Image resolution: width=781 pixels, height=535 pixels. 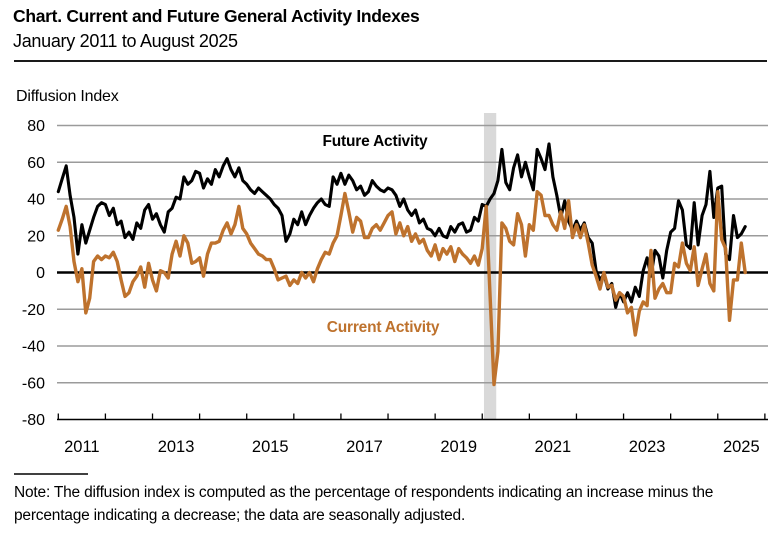 What do you see at coordinates (375, 141) in the screenshot?
I see `future-series-label: Future Activity` at bounding box center [375, 141].